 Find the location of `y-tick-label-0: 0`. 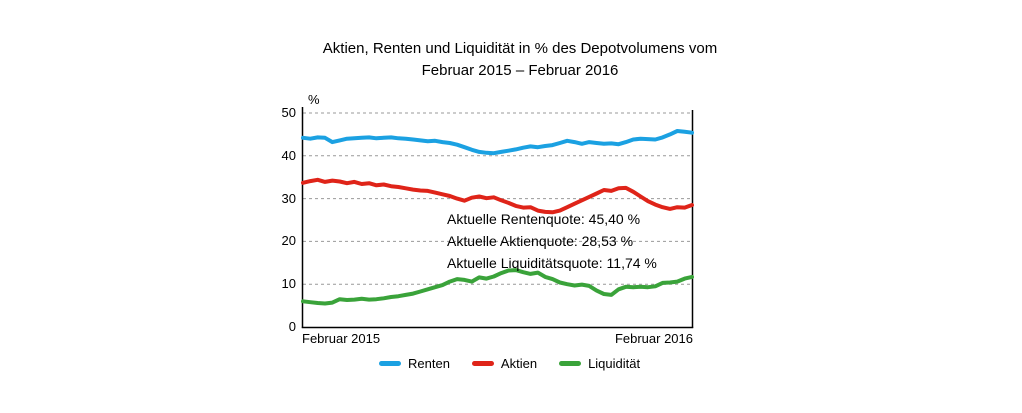

y-tick-label-0: 0 is located at coordinates (292, 326).